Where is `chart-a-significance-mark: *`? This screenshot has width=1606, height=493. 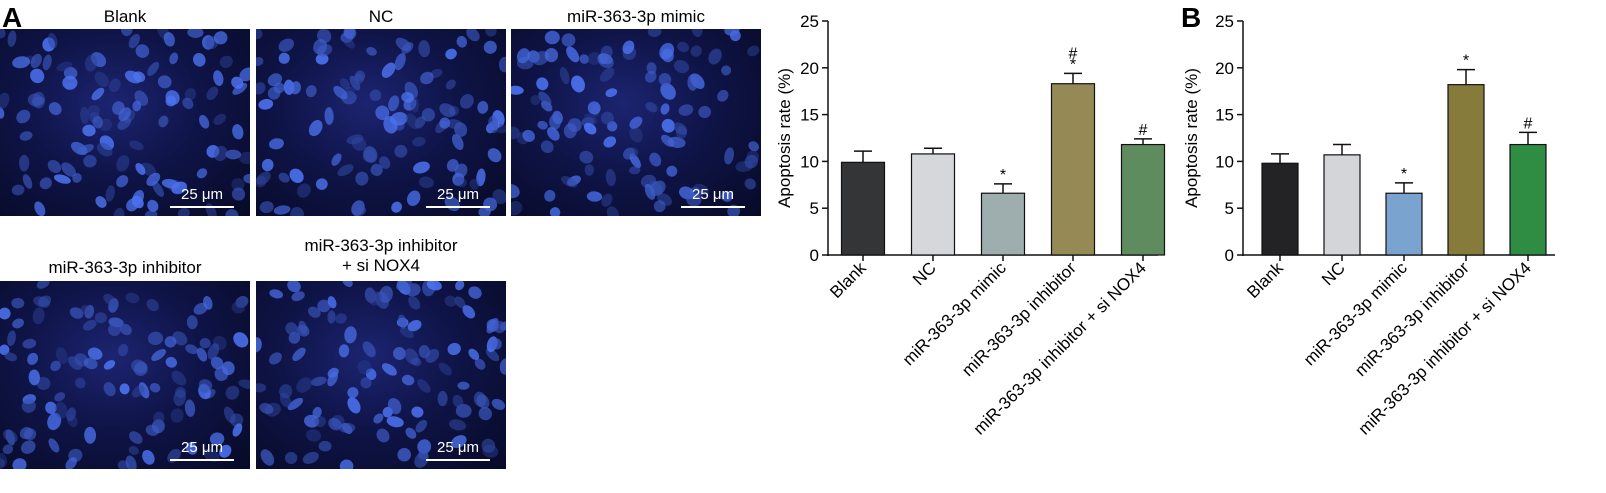 chart-a-significance-mark: * is located at coordinates (1003, 175).